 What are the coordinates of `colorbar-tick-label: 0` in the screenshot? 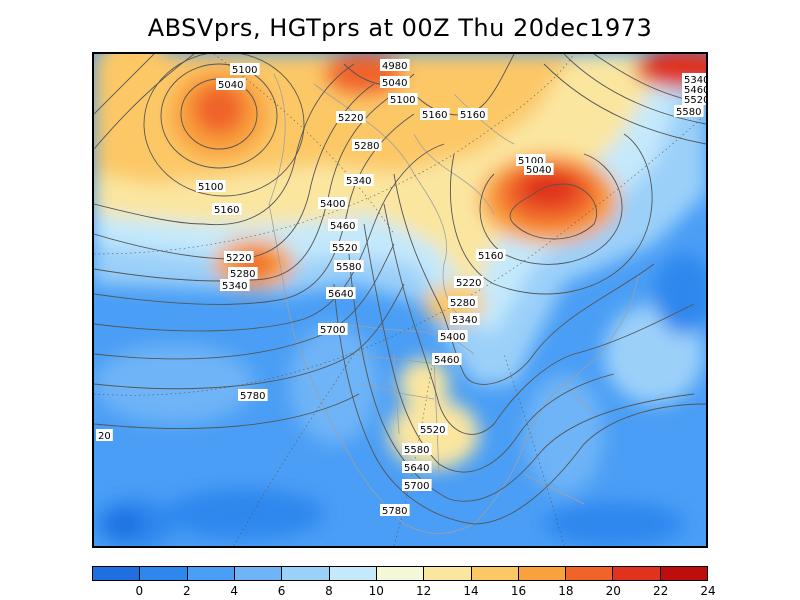 It's located at (139, 591).